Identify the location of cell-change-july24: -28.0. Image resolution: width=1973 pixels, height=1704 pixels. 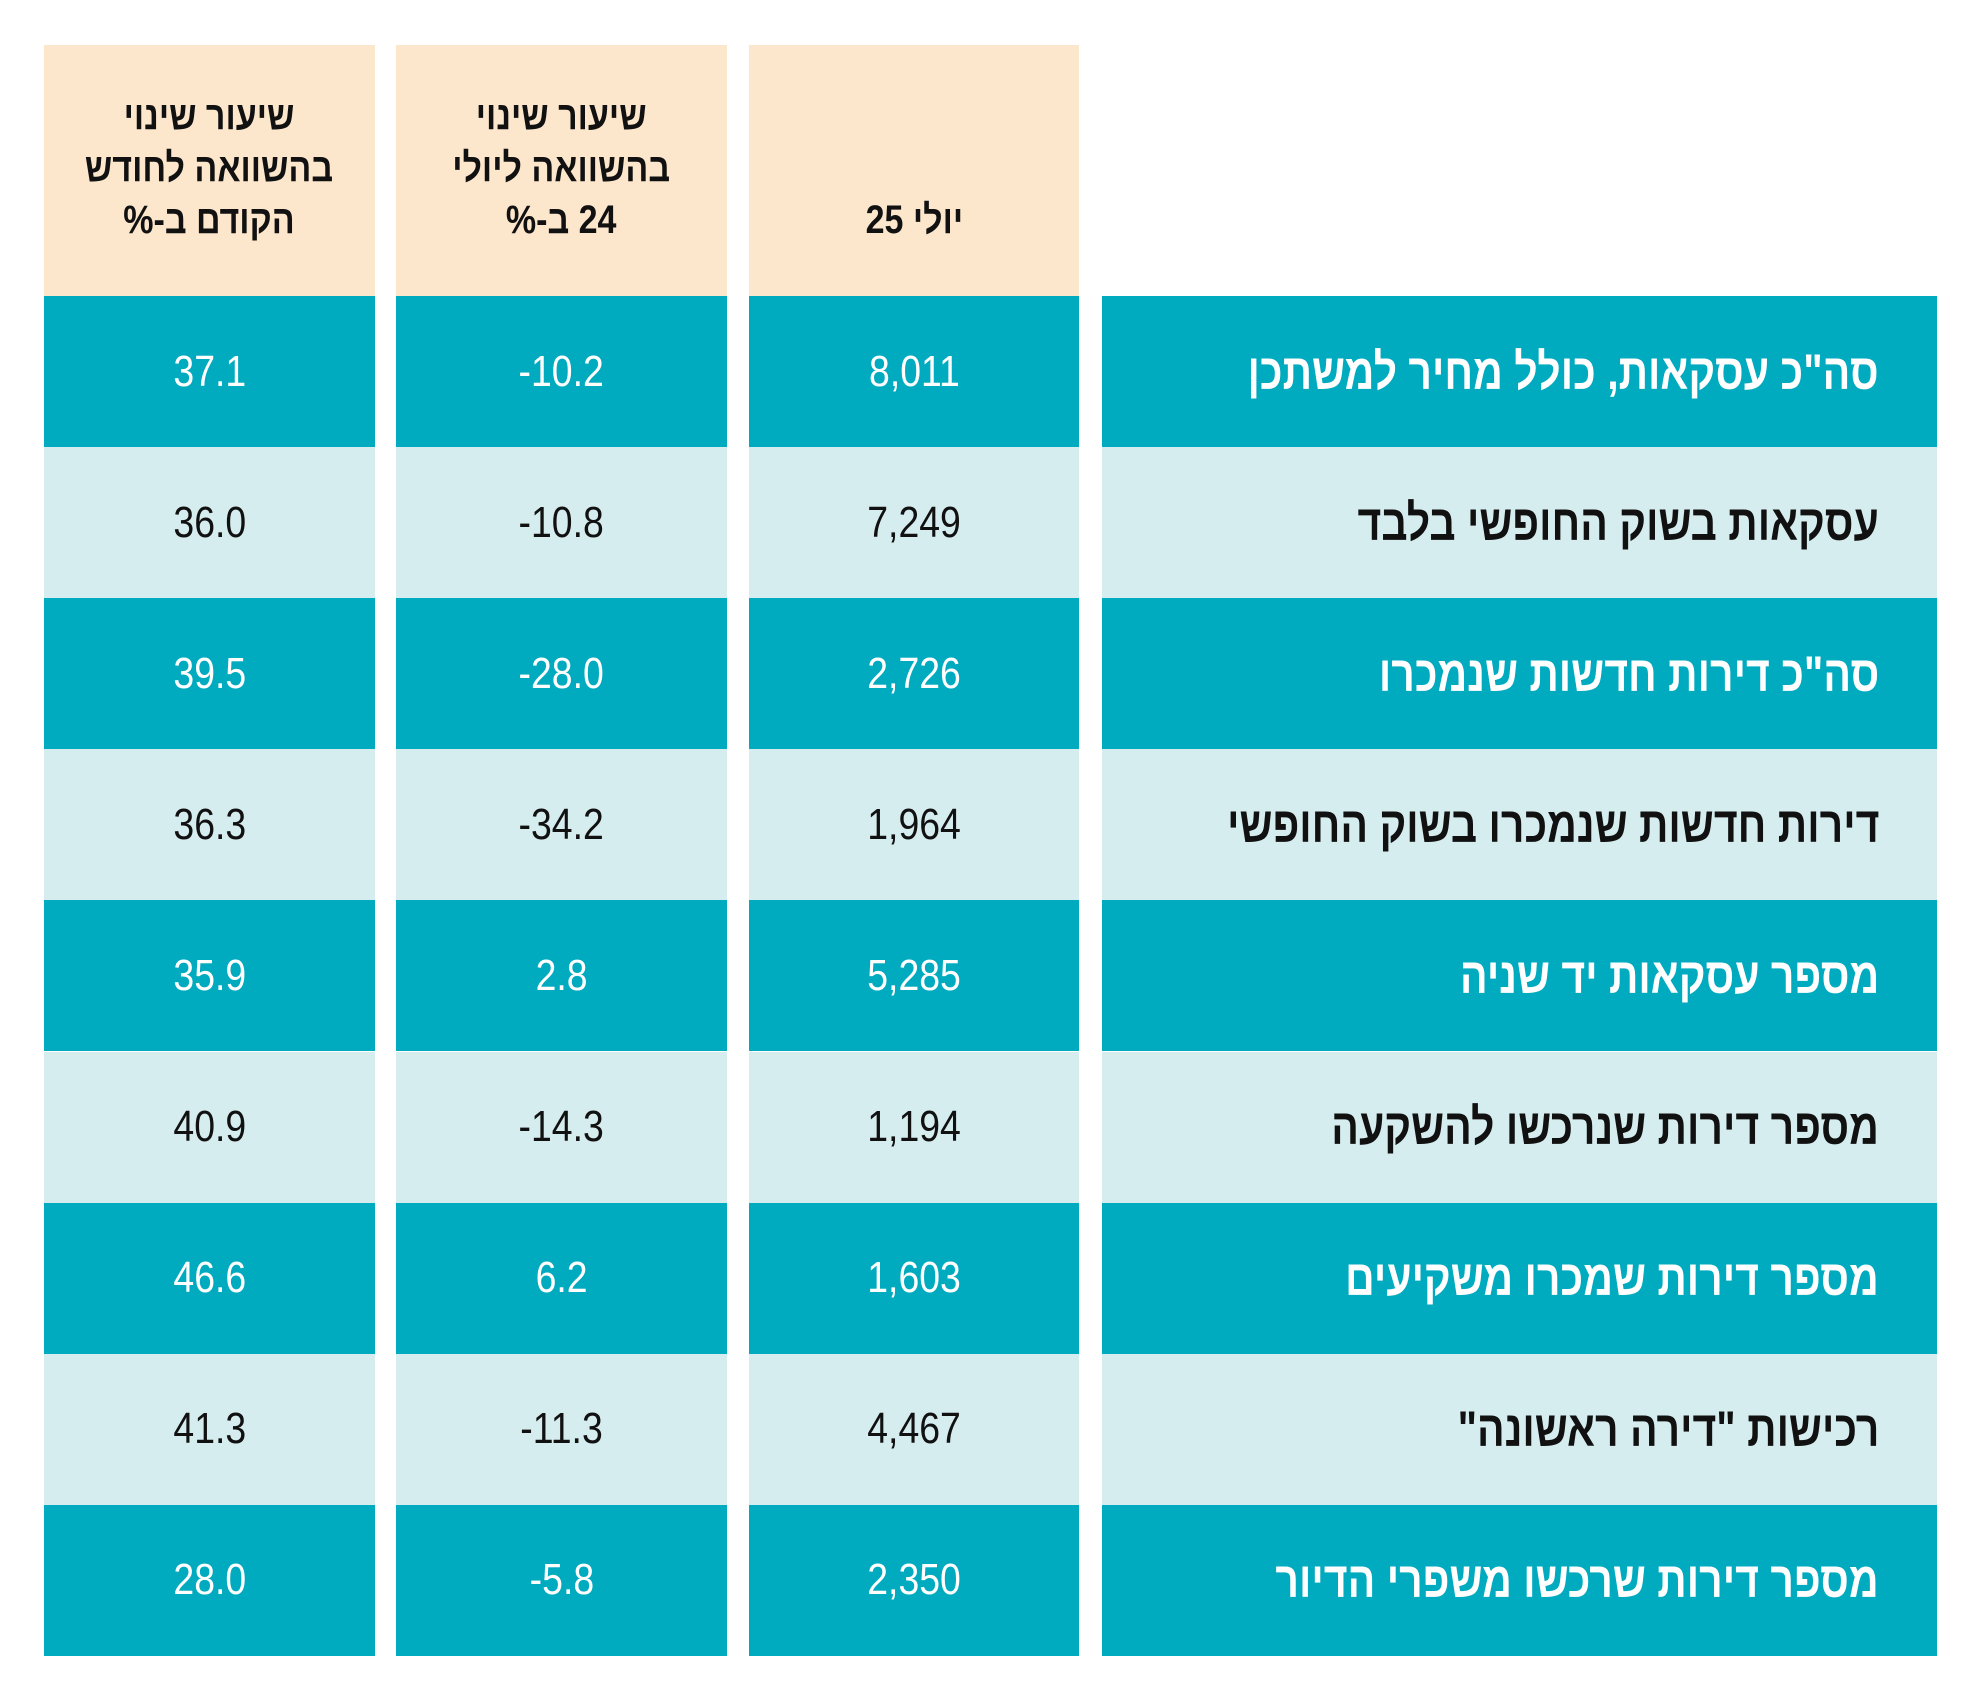
(561, 674).